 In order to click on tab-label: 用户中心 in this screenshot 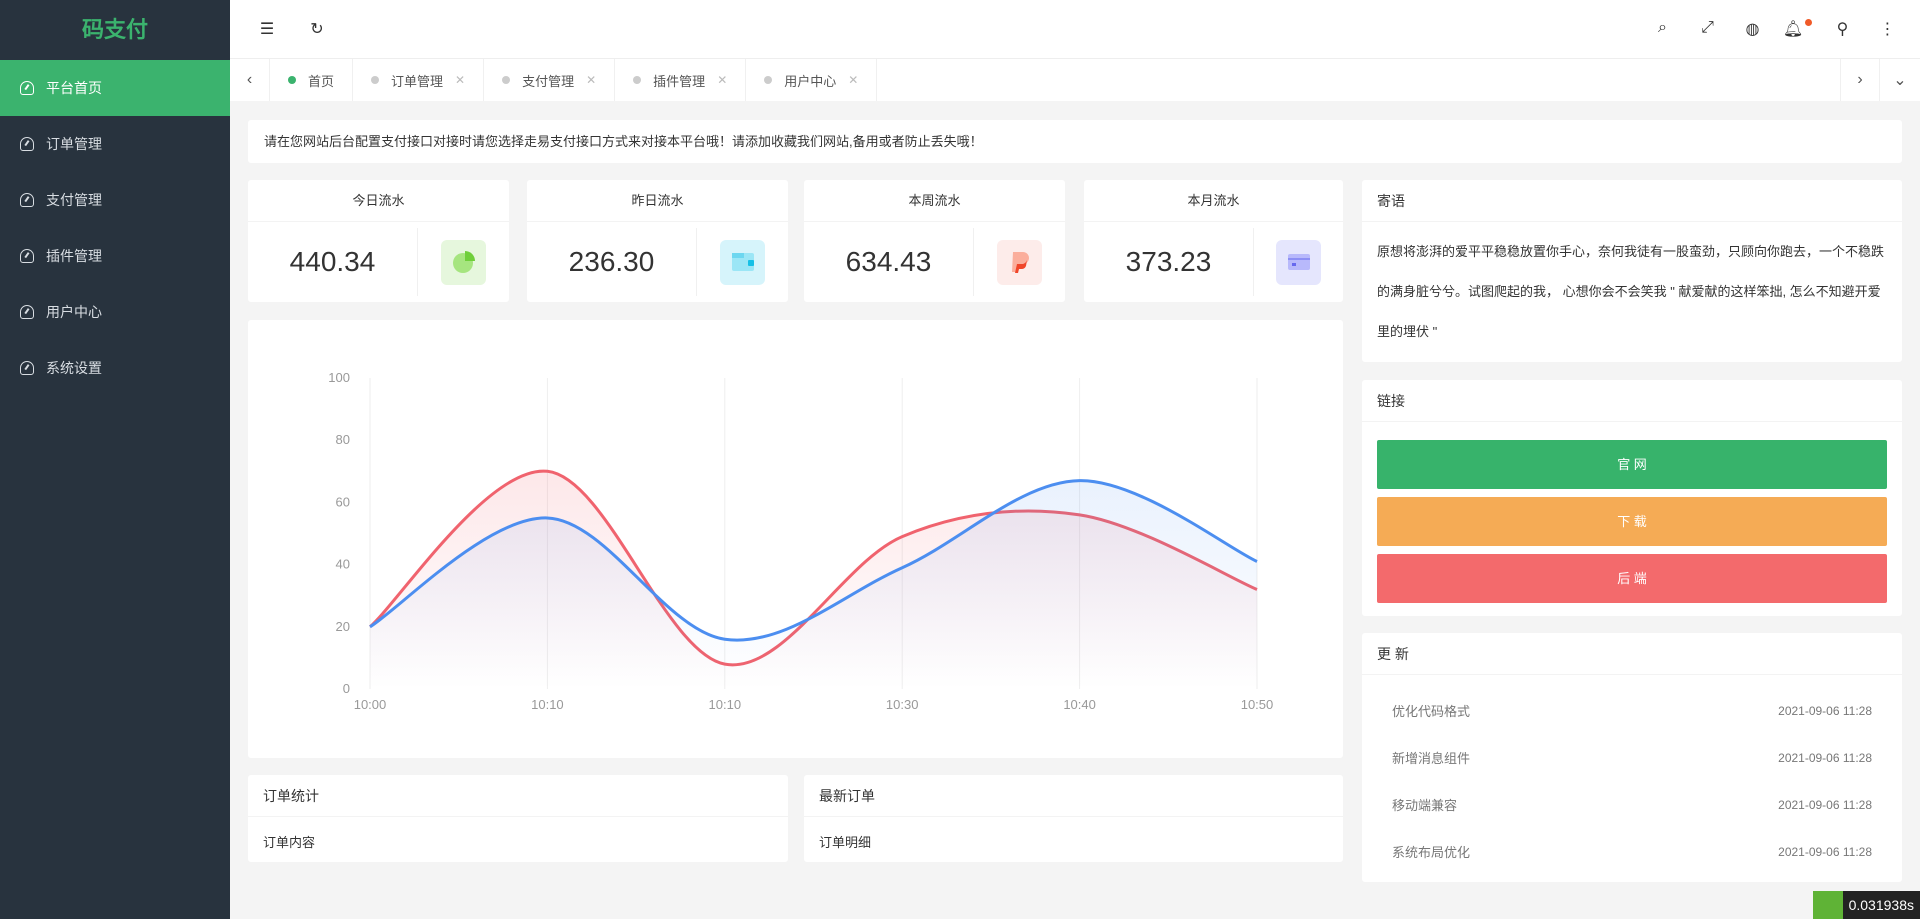, I will do `click(810, 81)`.